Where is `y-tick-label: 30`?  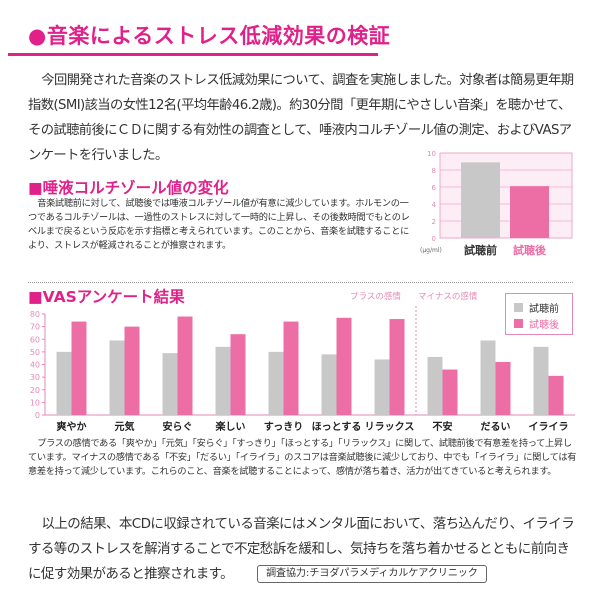
y-tick-label: 30 is located at coordinates (35, 377).